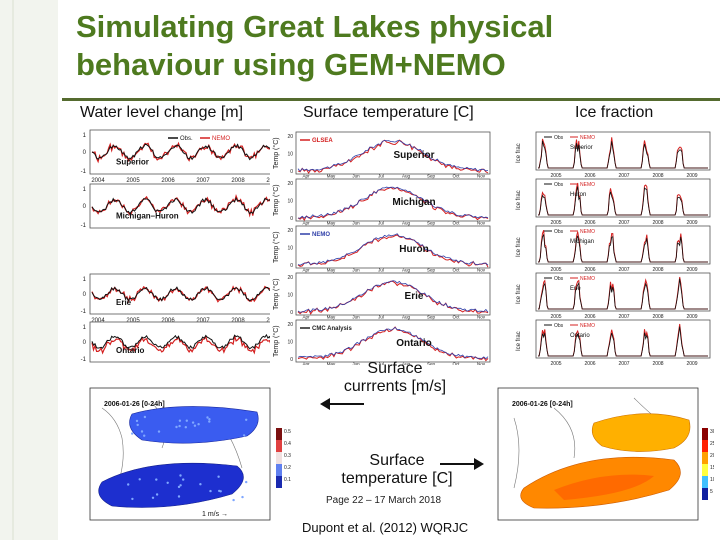 The width and height of the screenshot is (720, 543). Describe the element at coordinates (712, 432) in the screenshot. I see `tmp-colorbar-tick-0: 30` at that location.